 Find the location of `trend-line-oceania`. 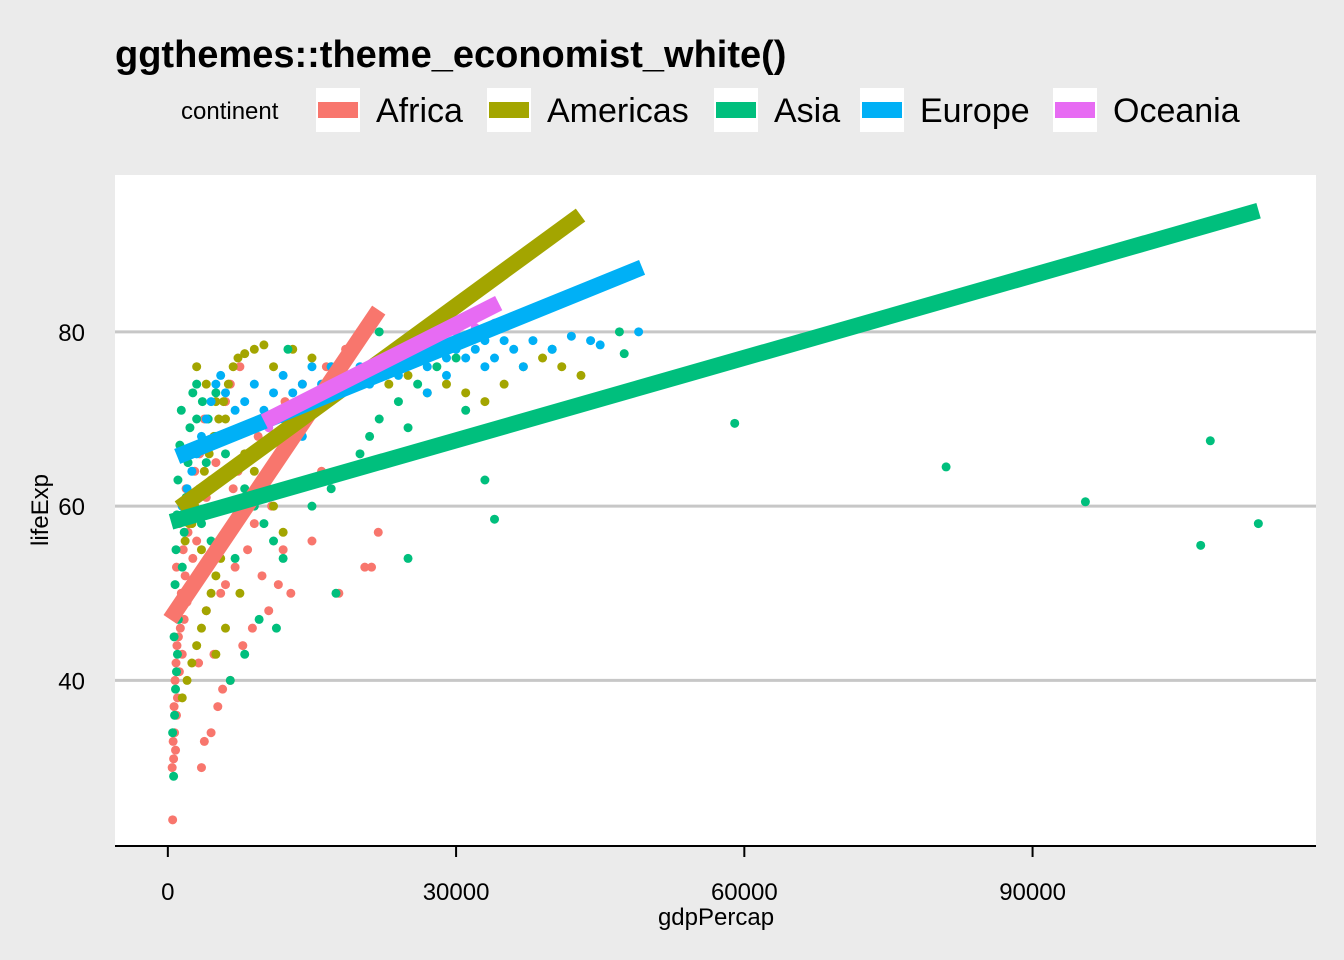

trend-line-oceania is located at coordinates (381, 362).